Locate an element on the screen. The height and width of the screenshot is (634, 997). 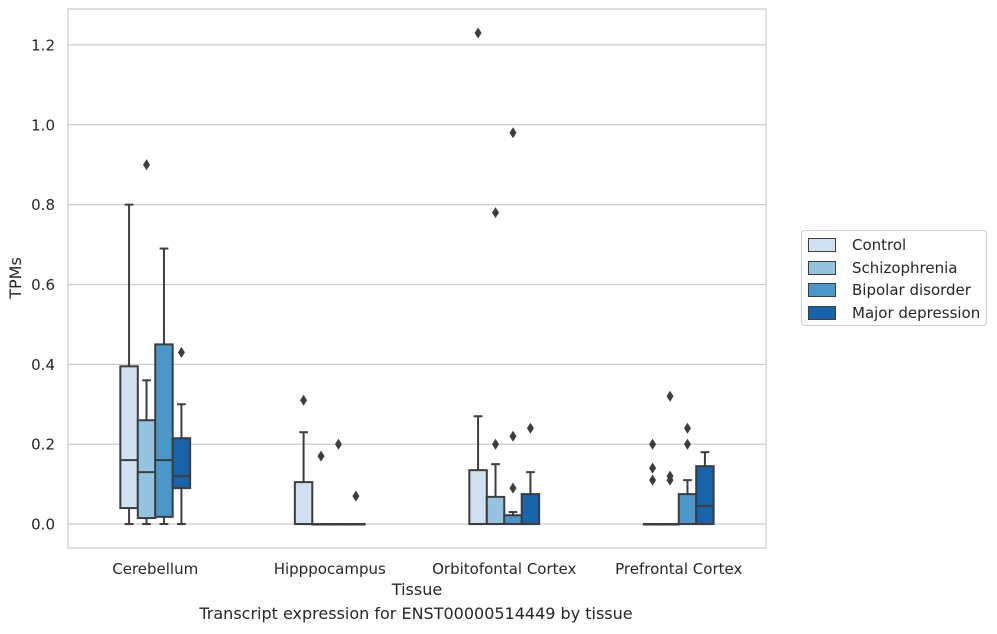
y-tick-label: 1.2 is located at coordinates (43, 45).